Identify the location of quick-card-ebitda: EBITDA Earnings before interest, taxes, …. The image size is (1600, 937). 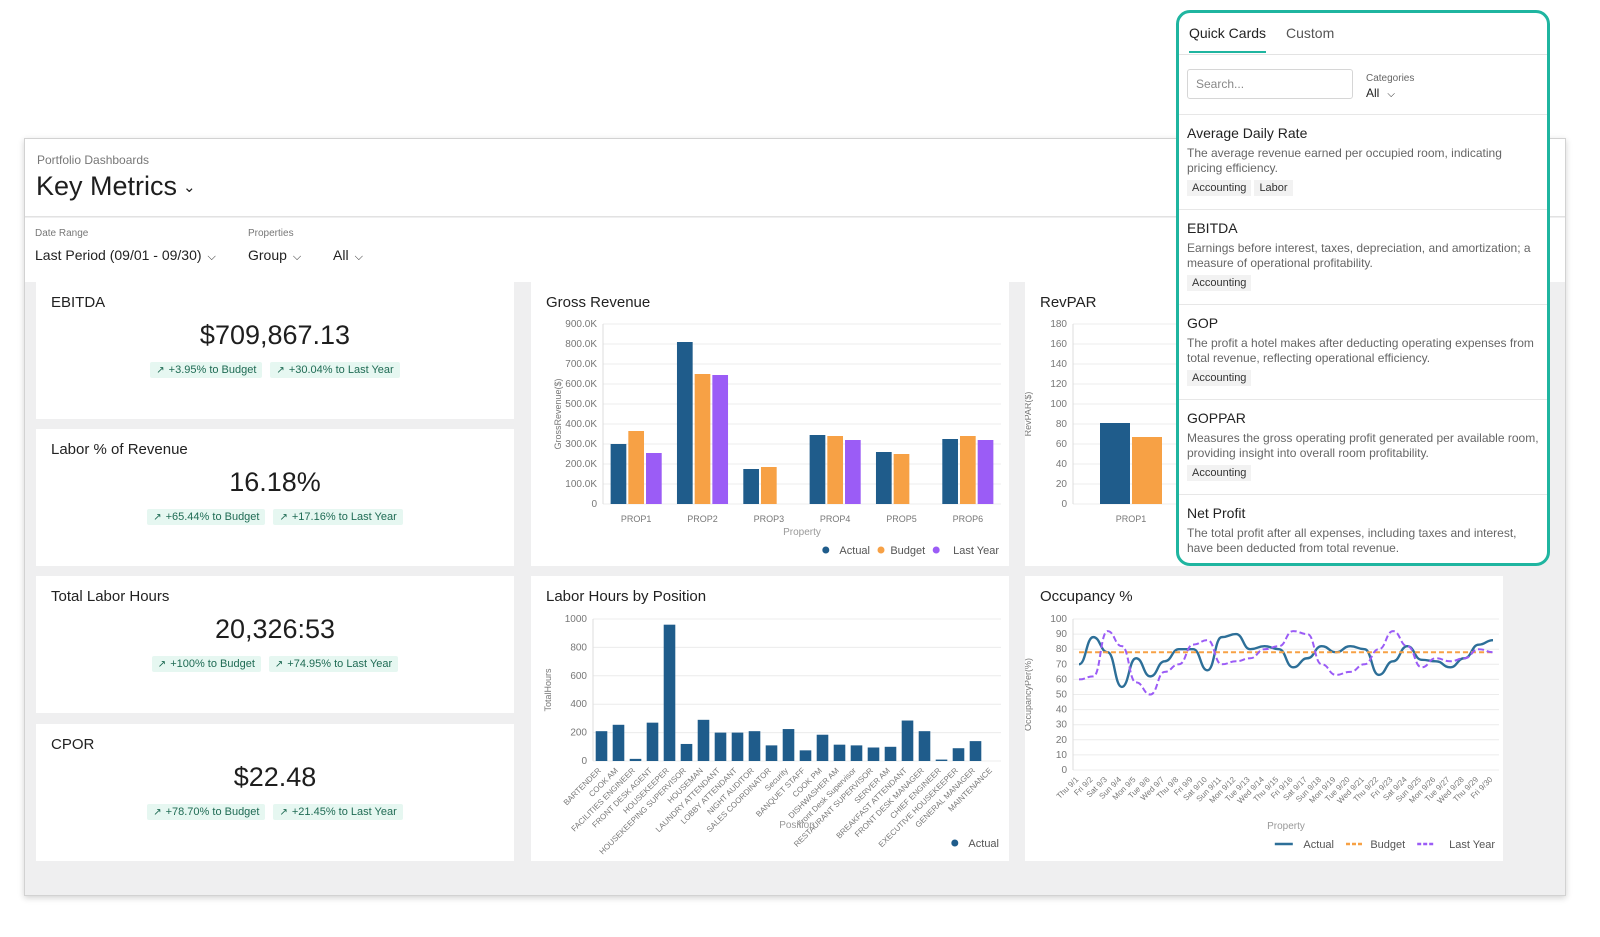
(1363, 256).